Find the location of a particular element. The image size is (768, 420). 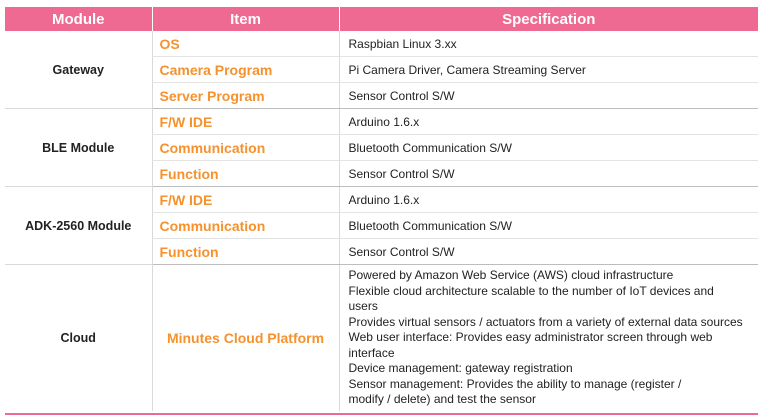

table-row: Server Program Sensor Control S/W is located at coordinates (381, 95).